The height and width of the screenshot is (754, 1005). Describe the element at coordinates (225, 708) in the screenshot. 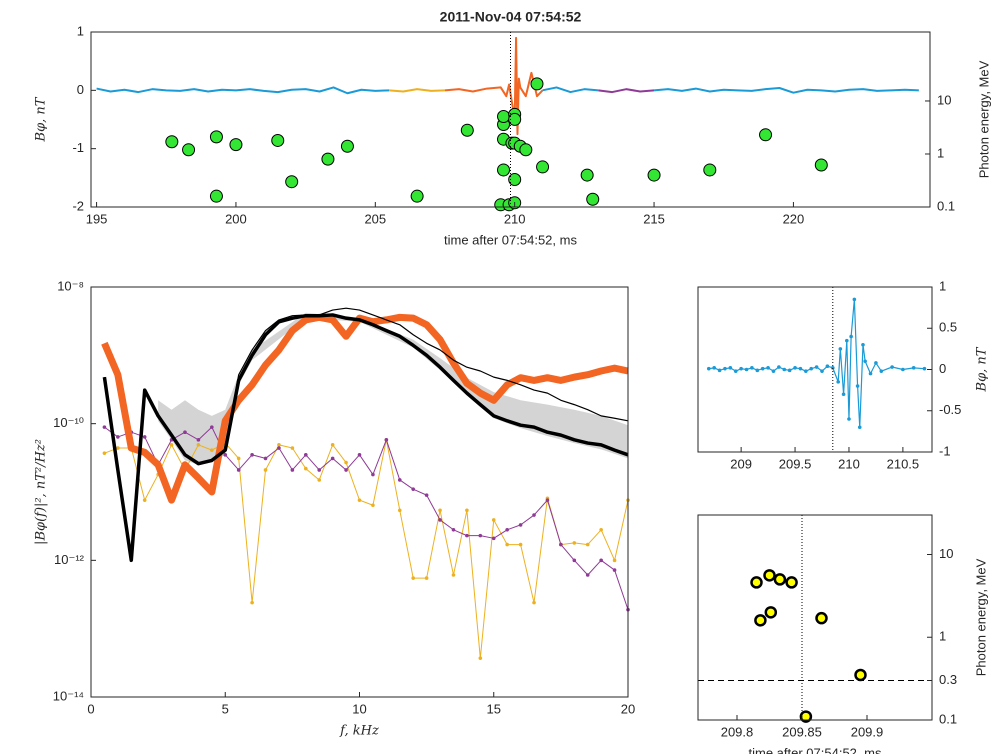

I see `x-tick-label: 5` at that location.